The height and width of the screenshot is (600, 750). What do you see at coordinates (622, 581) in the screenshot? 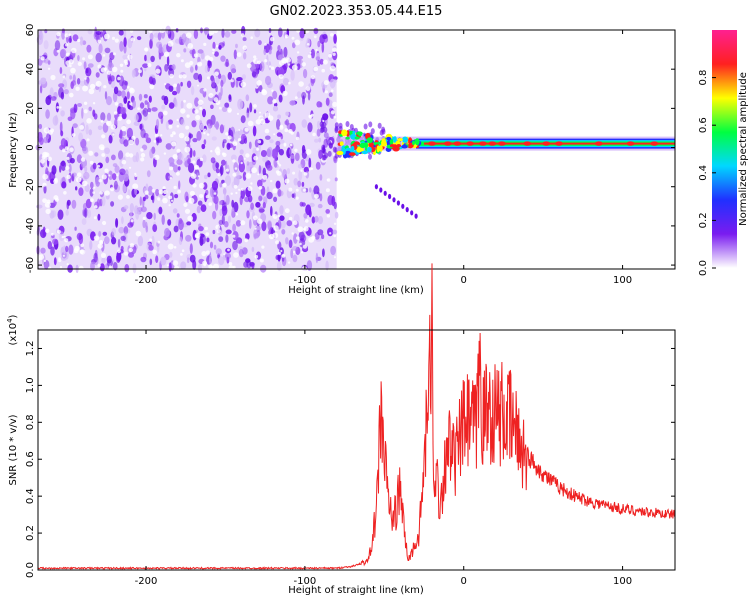
I see `x-tick-label: 100` at bounding box center [622, 581].